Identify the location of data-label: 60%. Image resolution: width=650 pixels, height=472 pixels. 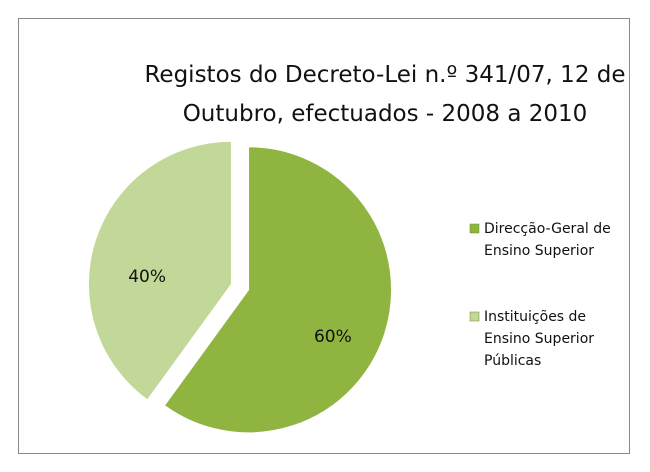
(333, 337).